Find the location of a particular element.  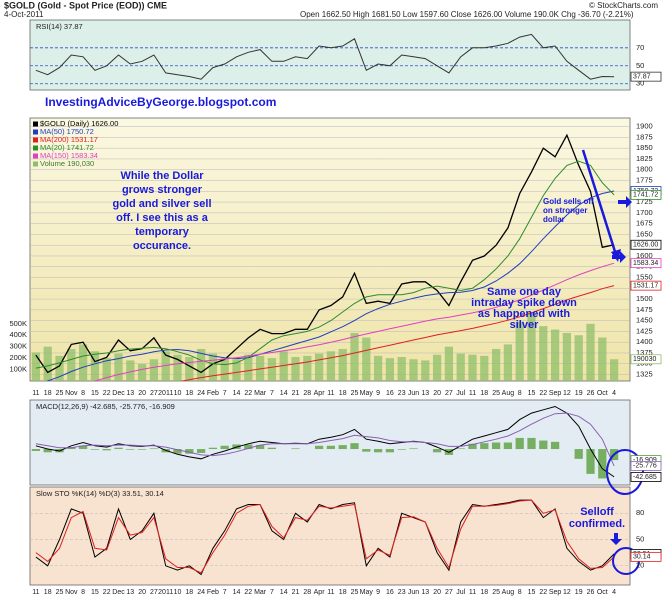

annotation-text: occurance. is located at coordinates (162, 246).